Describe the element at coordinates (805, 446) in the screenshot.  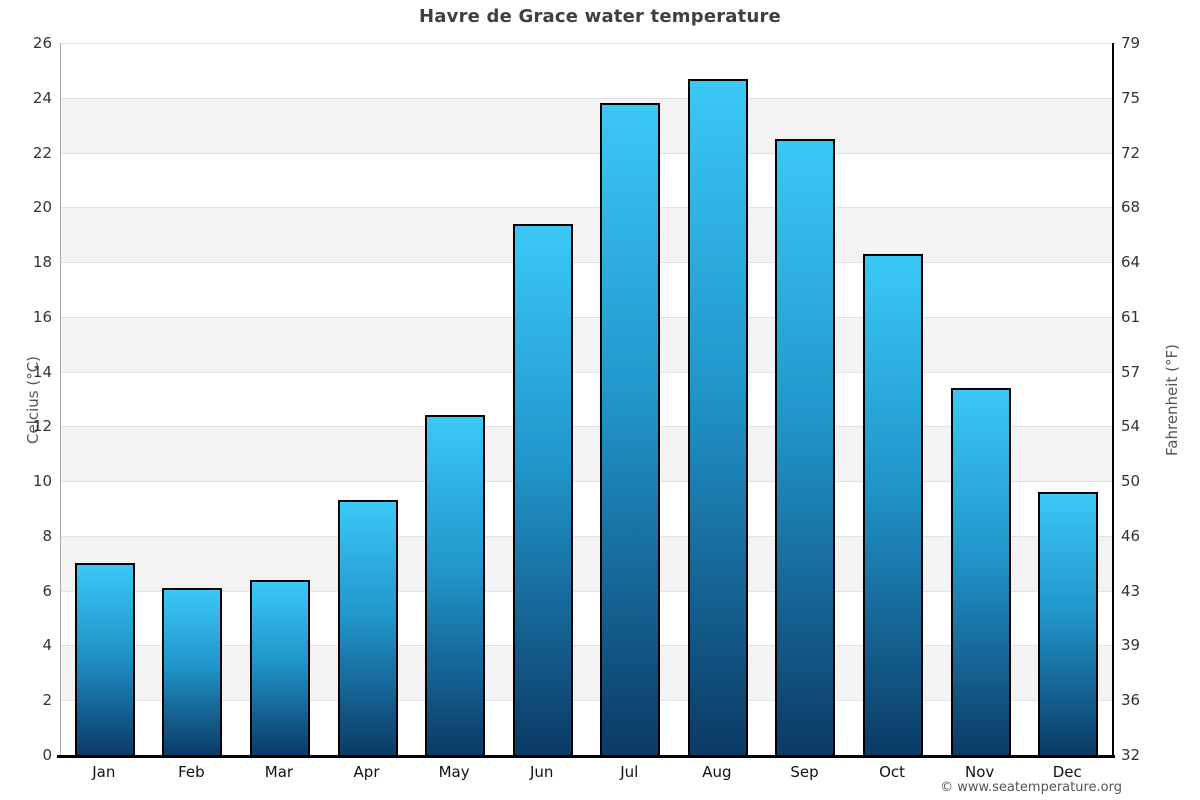
I see `temperature-bar-sep` at that location.